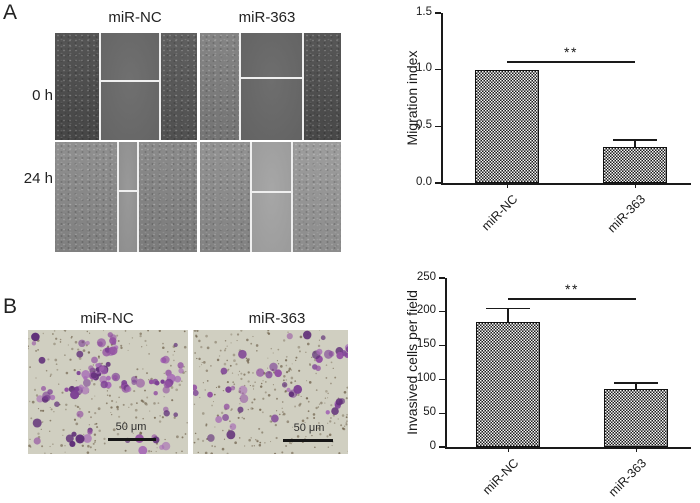 Image resolution: width=700 pixels, height=503 pixels. Describe the element at coordinates (571, 62) in the screenshot. I see `significance-line` at that location.